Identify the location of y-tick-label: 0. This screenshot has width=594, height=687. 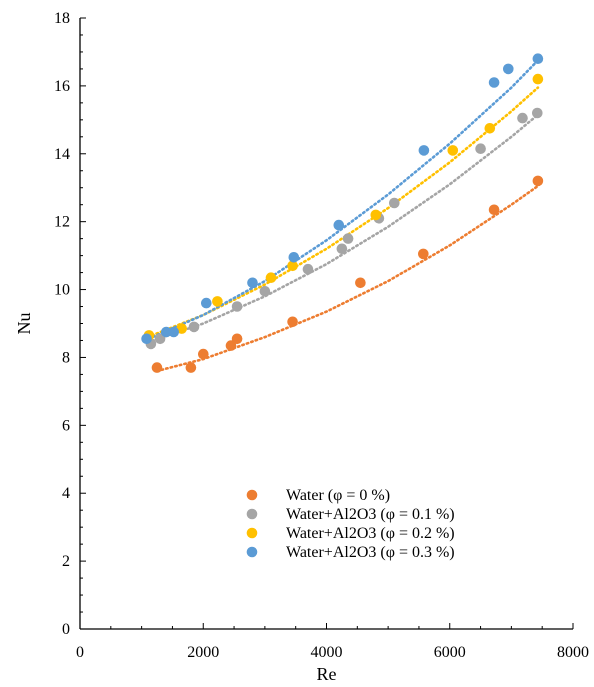
(66, 629).